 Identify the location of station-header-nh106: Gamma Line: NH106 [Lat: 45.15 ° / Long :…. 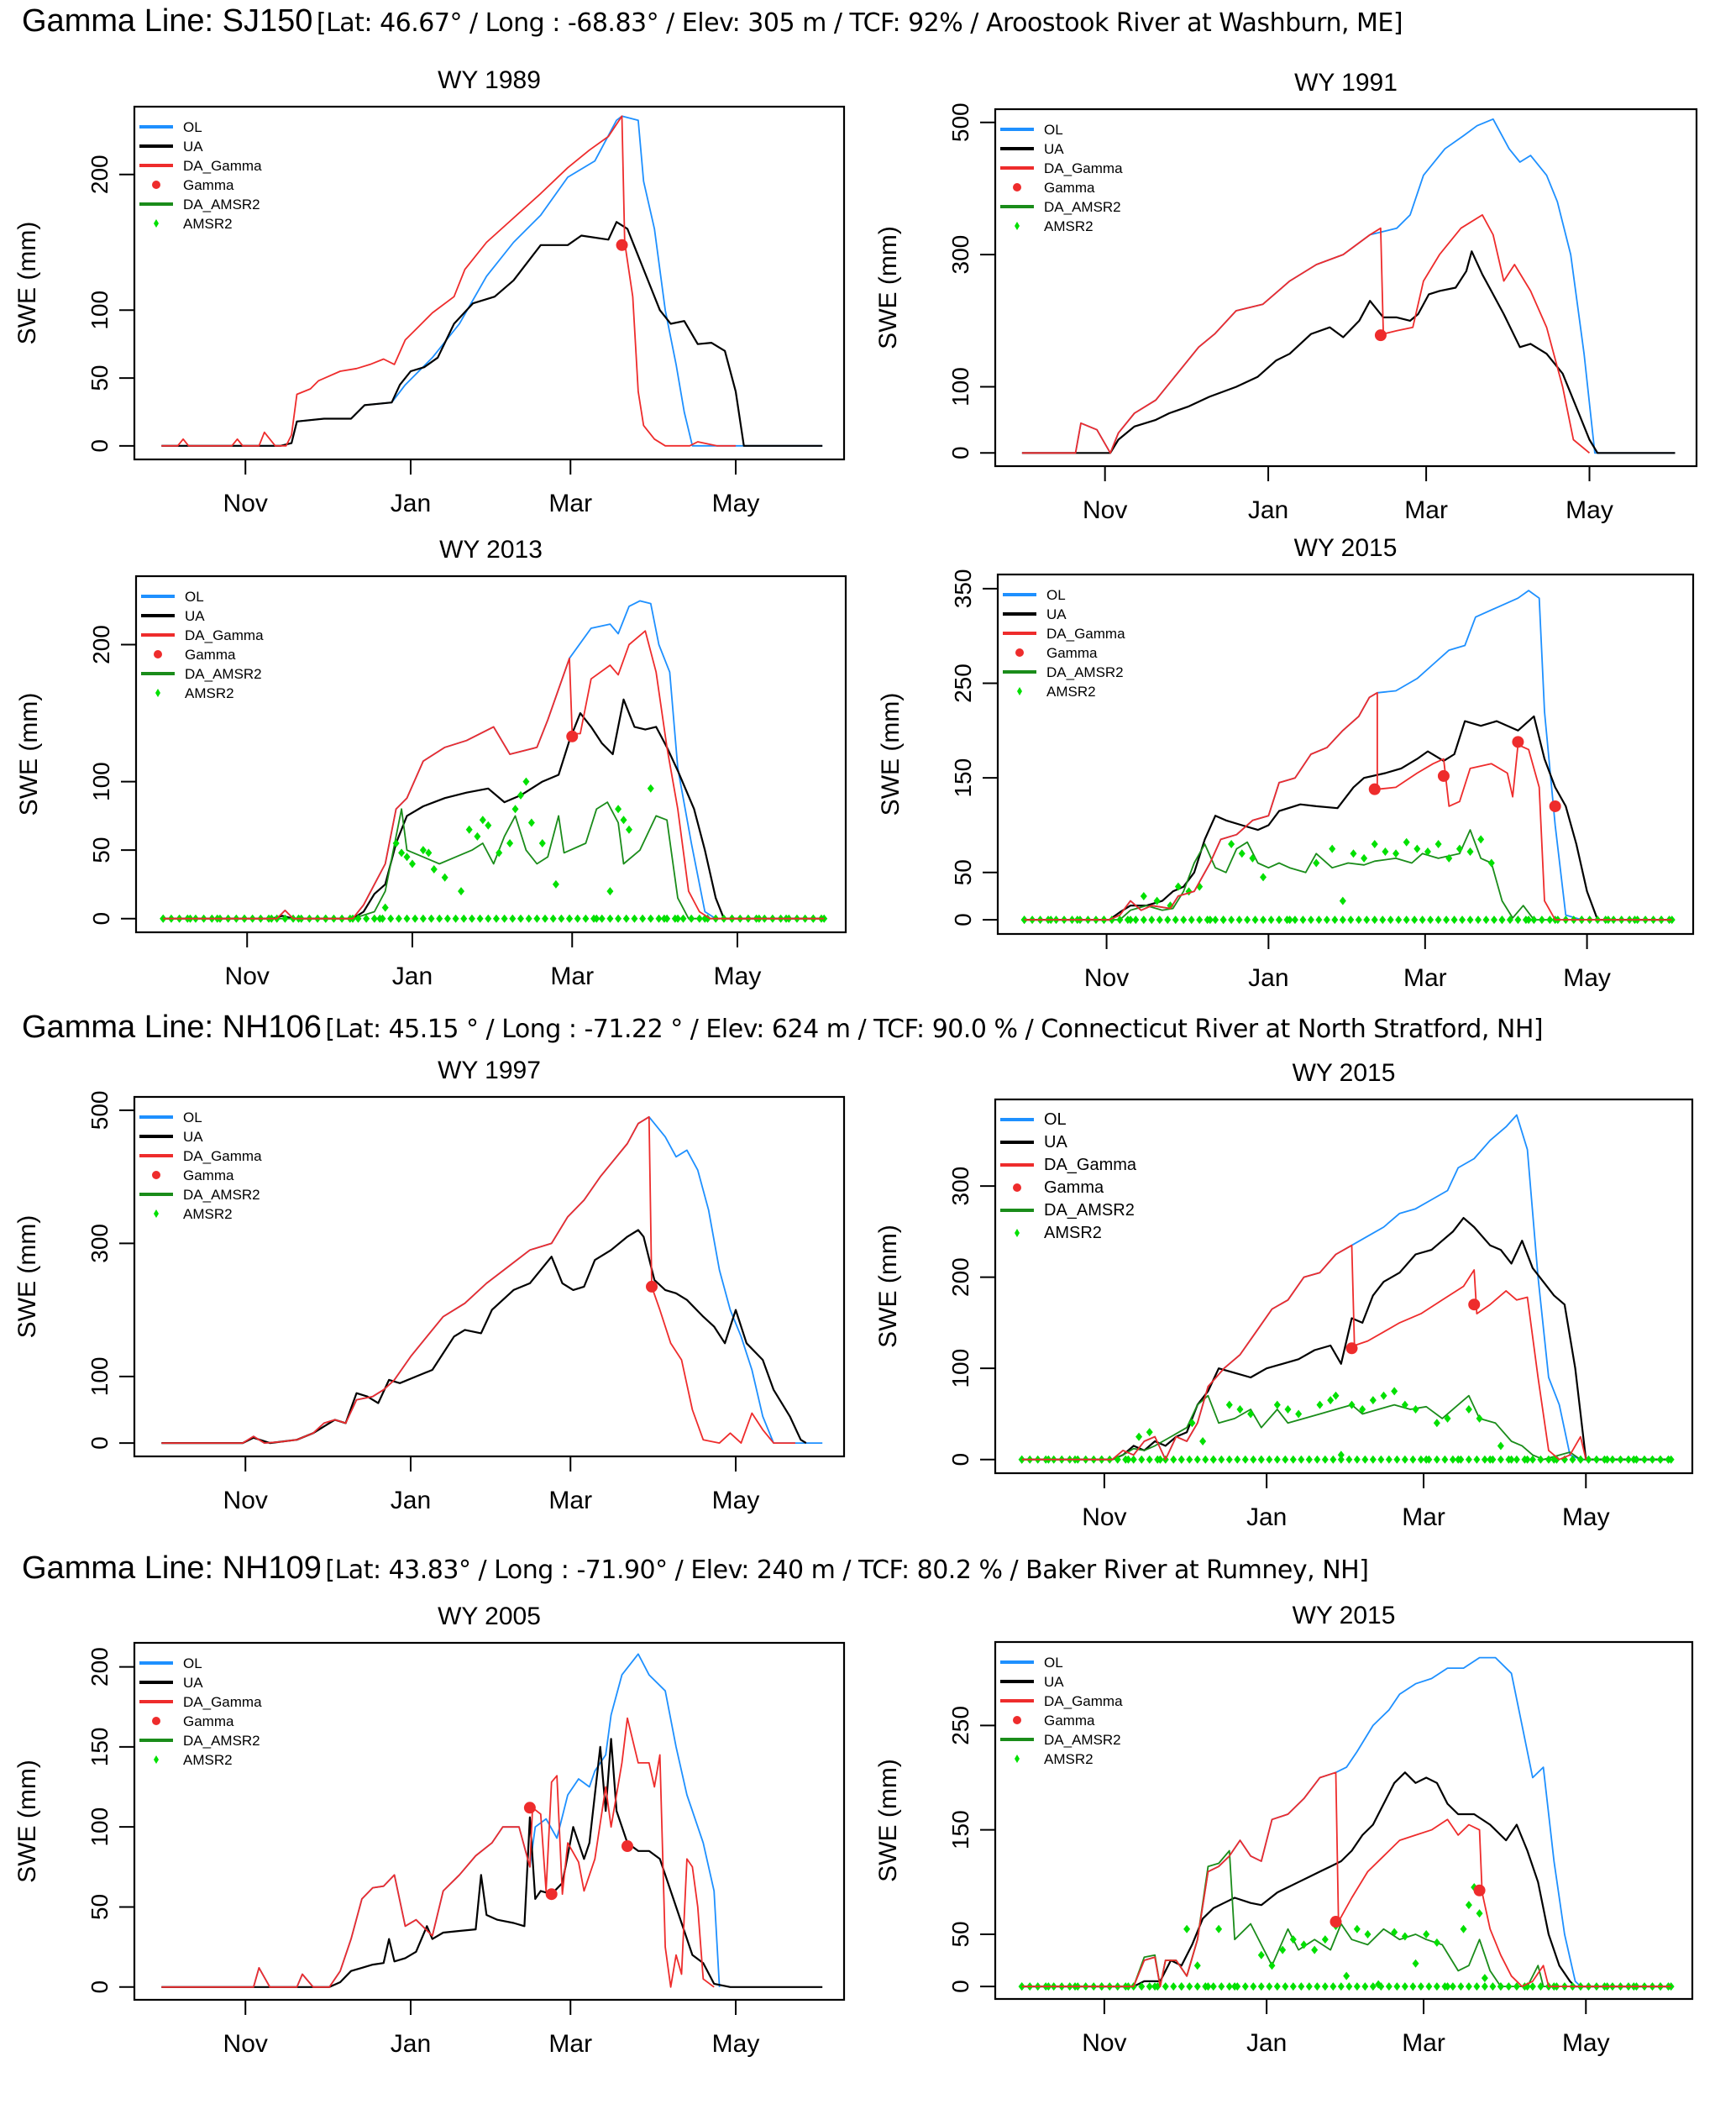
(783, 1028).